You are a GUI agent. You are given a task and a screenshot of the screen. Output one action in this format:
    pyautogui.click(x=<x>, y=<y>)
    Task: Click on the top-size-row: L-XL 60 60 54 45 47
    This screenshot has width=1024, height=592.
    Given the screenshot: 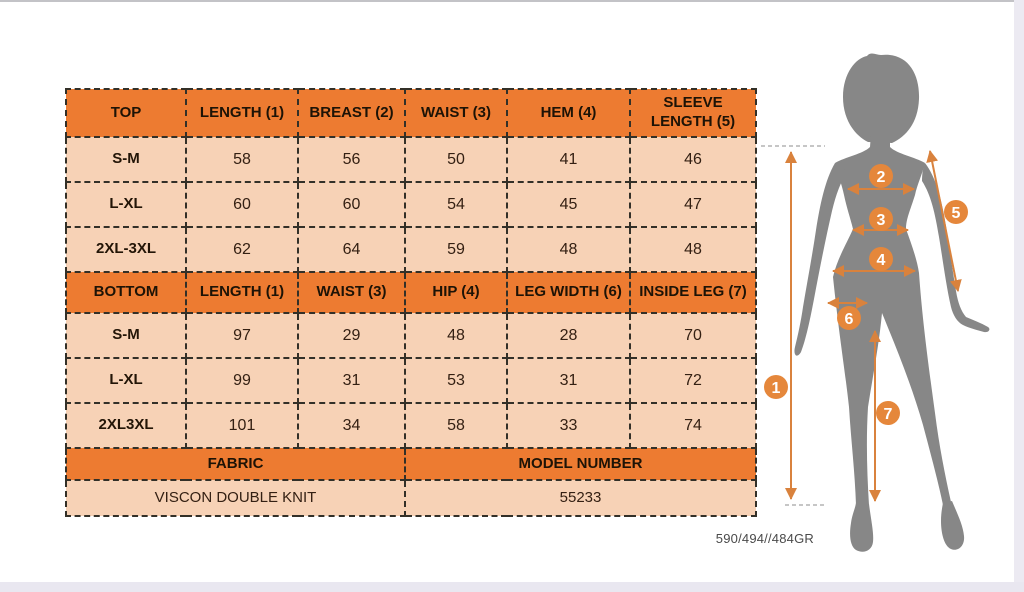 What is the action you would take?
    pyautogui.click(x=411, y=204)
    